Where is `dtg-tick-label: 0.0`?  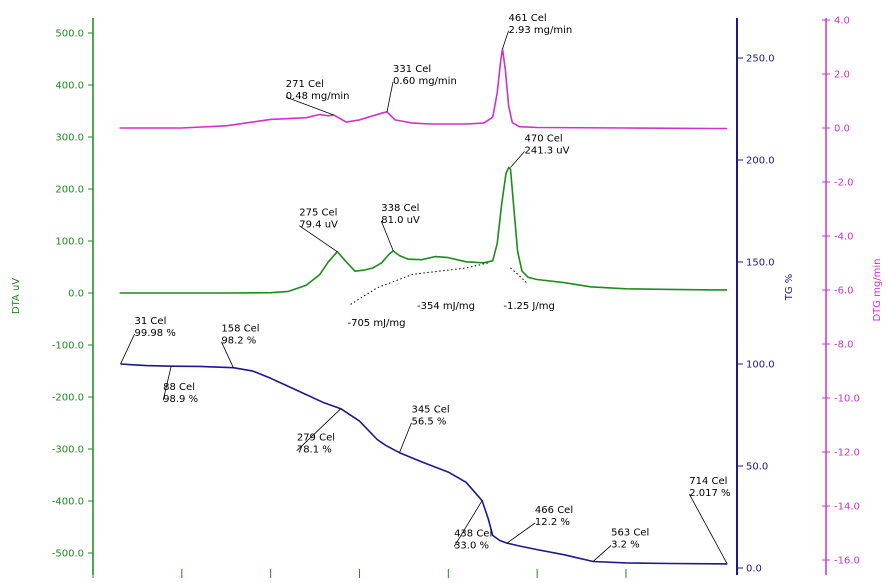 dtg-tick-label: 0.0 is located at coordinates (842, 129).